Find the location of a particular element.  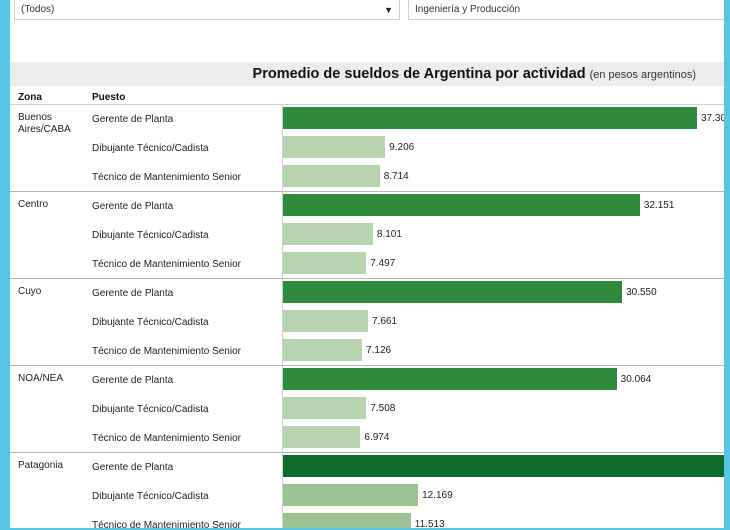

zone-label: Centro is located at coordinates (33, 204).